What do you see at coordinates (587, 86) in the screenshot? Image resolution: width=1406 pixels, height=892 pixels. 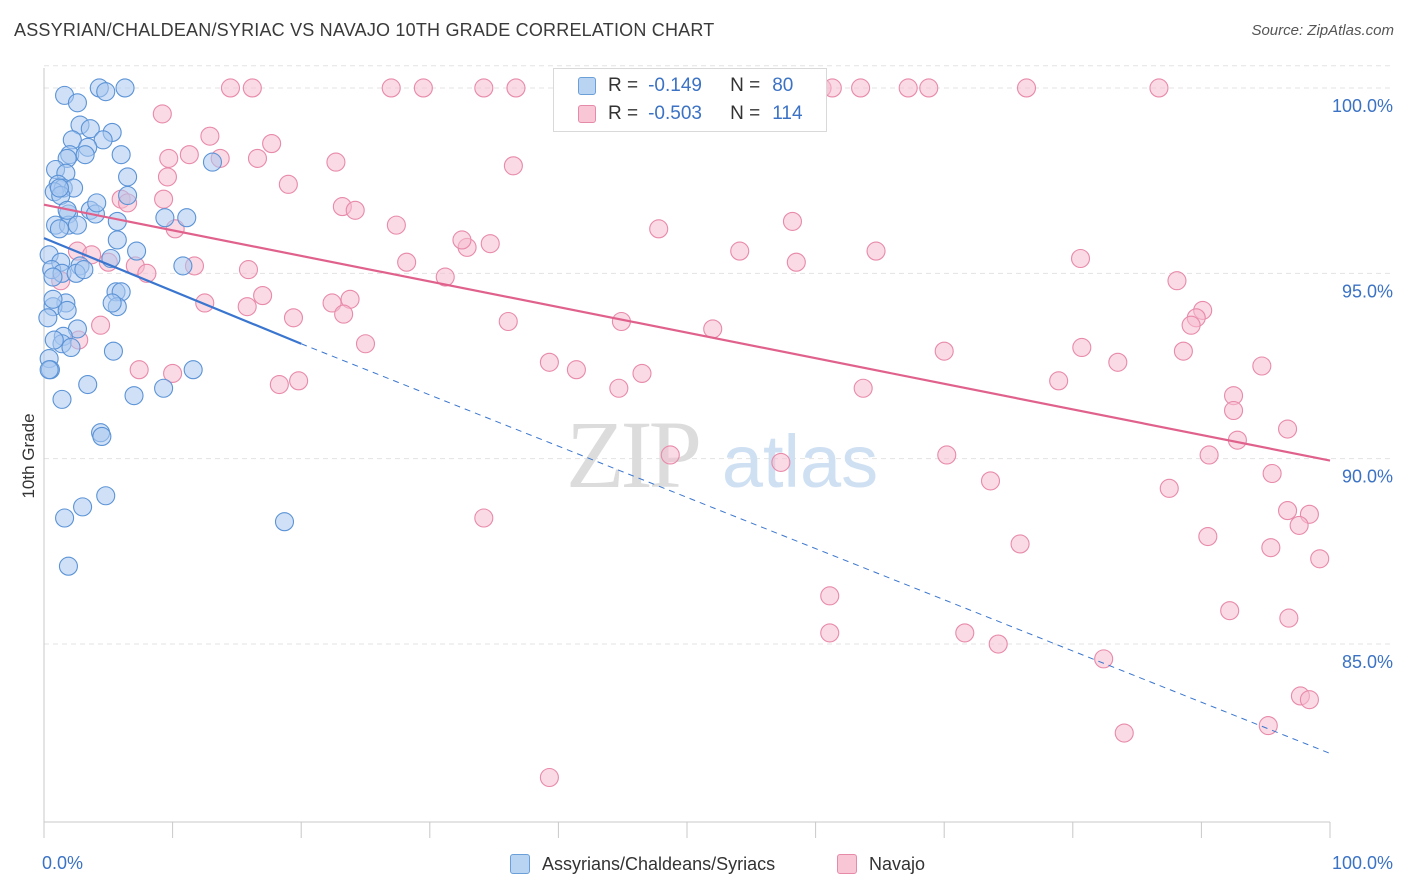 I see `legend-swatch-blue` at bounding box center [587, 86].